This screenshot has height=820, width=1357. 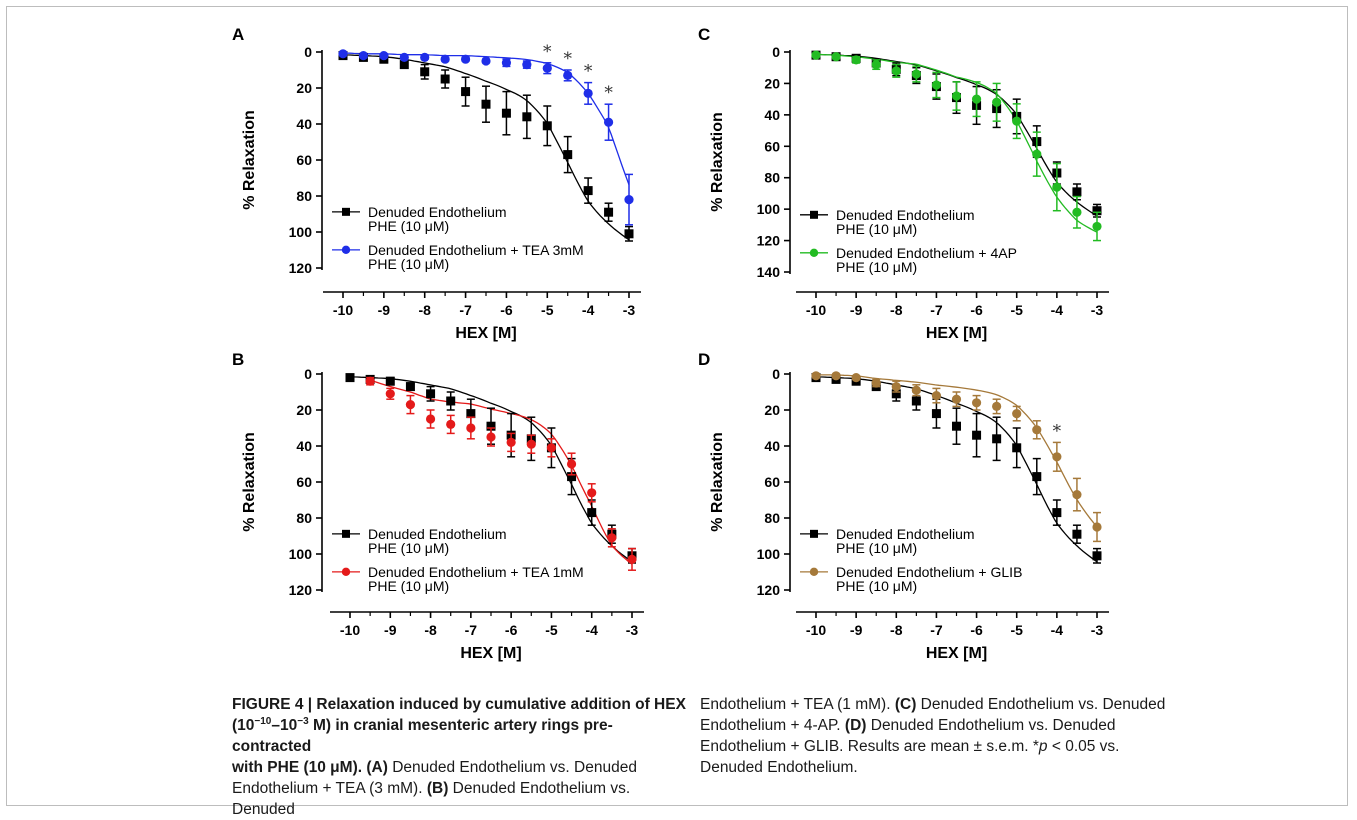 What do you see at coordinates (929, 572) in the screenshot?
I see `legend-label: Denuded Endothelium + GLIB` at bounding box center [929, 572].